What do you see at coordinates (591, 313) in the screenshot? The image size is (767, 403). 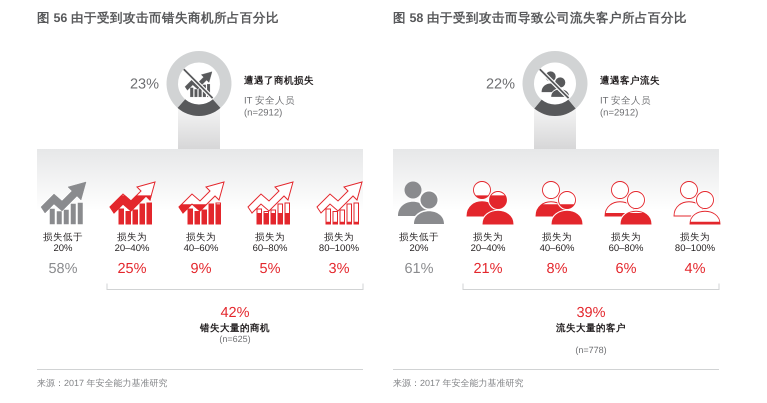 I see `text: 39%` at bounding box center [591, 313].